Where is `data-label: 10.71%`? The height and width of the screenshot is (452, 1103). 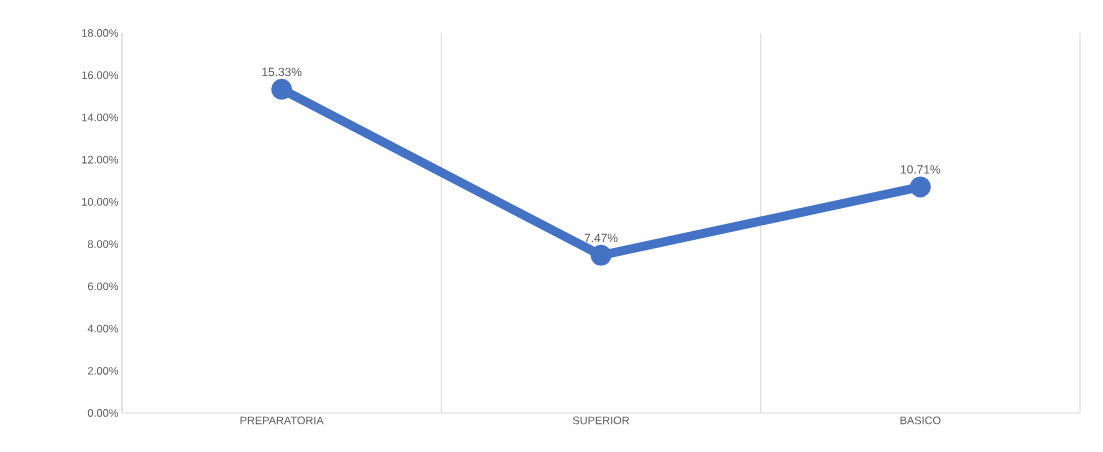
data-label: 10.71% is located at coordinates (920, 169).